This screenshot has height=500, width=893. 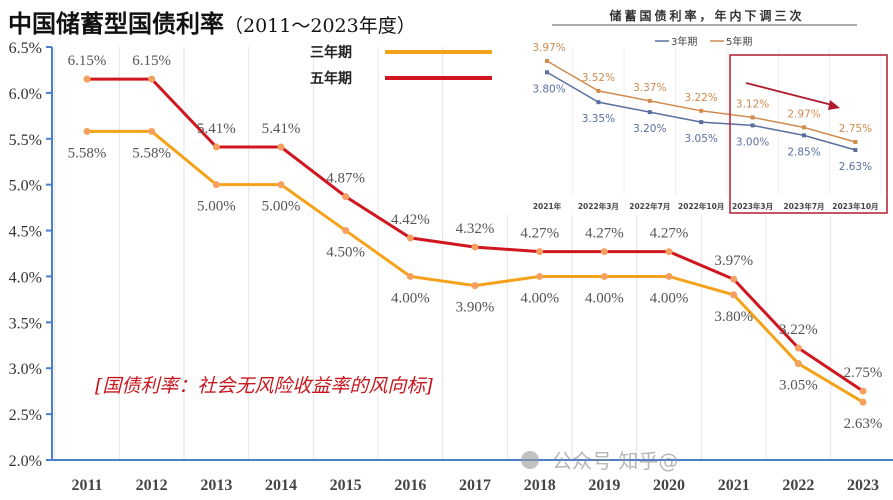 I want to click on x-tick-label: 2012, so click(x=152, y=485).